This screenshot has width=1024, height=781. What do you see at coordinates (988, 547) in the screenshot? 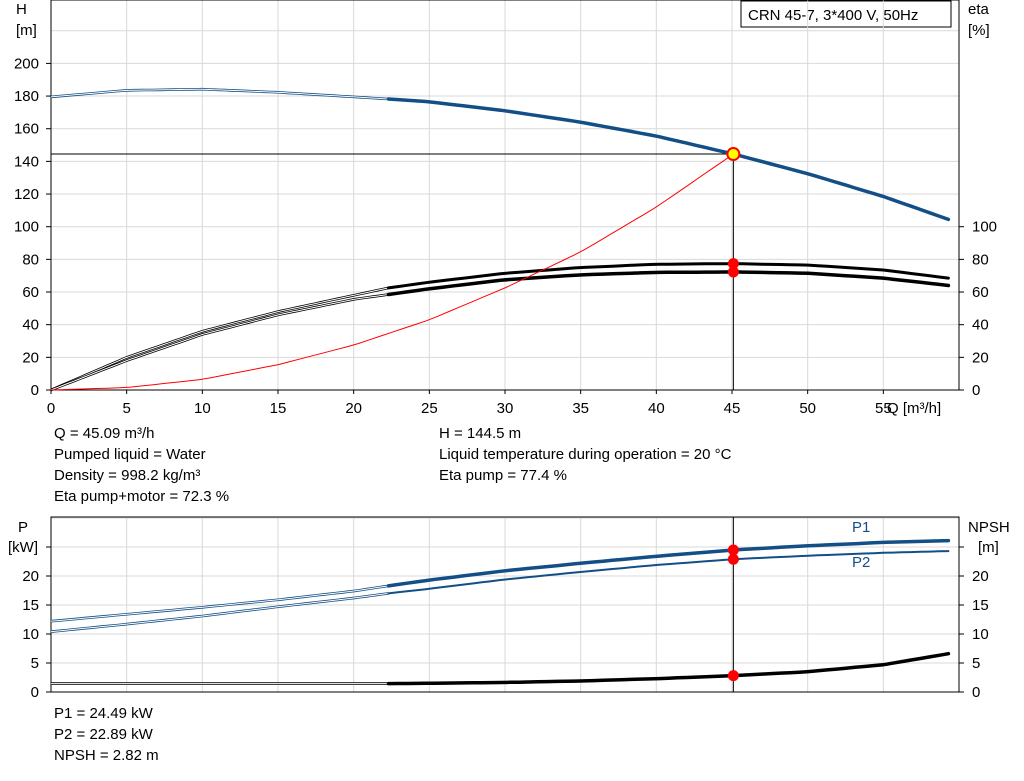
I see `bottom-right-axis-label-2: [m]` at bounding box center [988, 547].